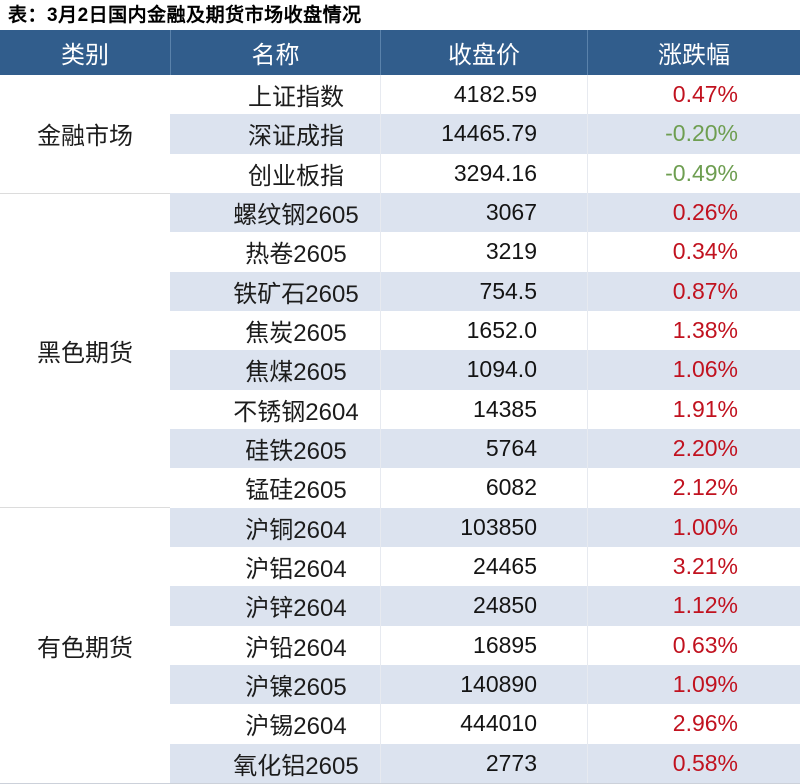 The image size is (800, 784). I want to click on change-percent: 2.12%, so click(693, 488).